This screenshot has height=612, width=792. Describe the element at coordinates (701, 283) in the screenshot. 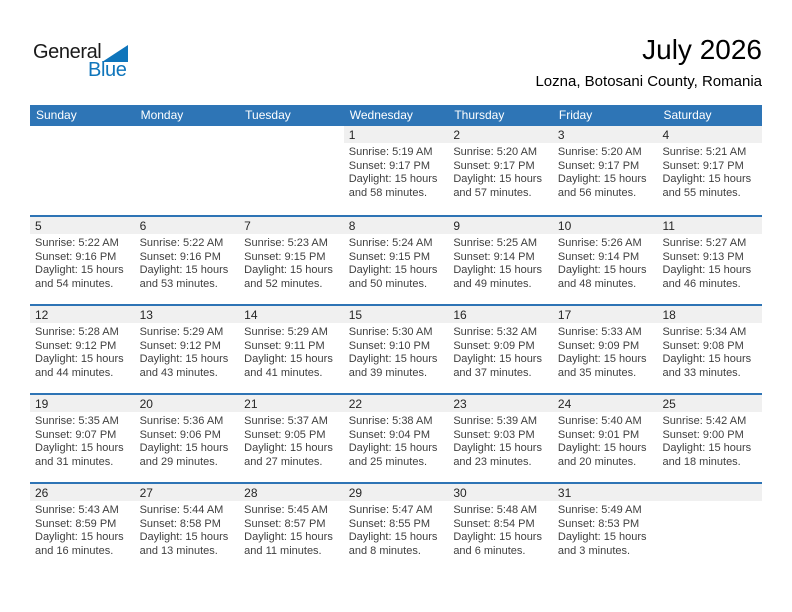

I see `daylight-text-line2: and 46 minutes.` at that location.